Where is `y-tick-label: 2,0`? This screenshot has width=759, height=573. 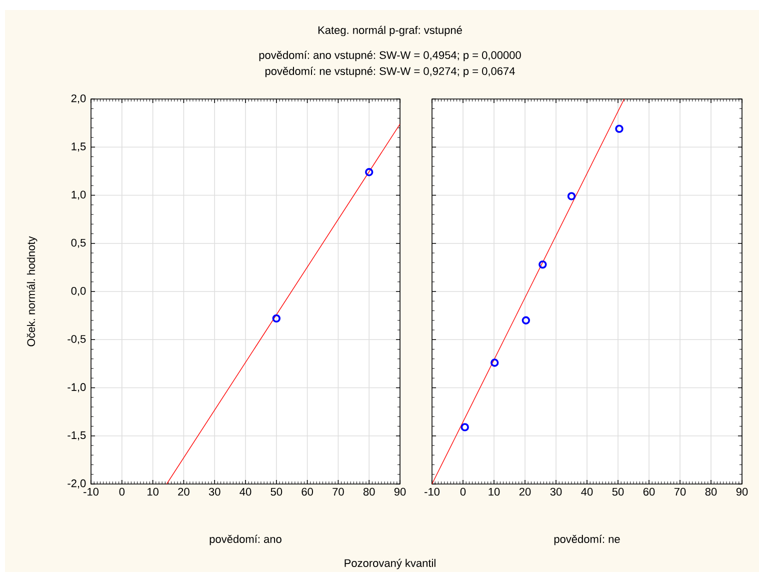
y-tick-label: 2,0 is located at coordinates (78, 99).